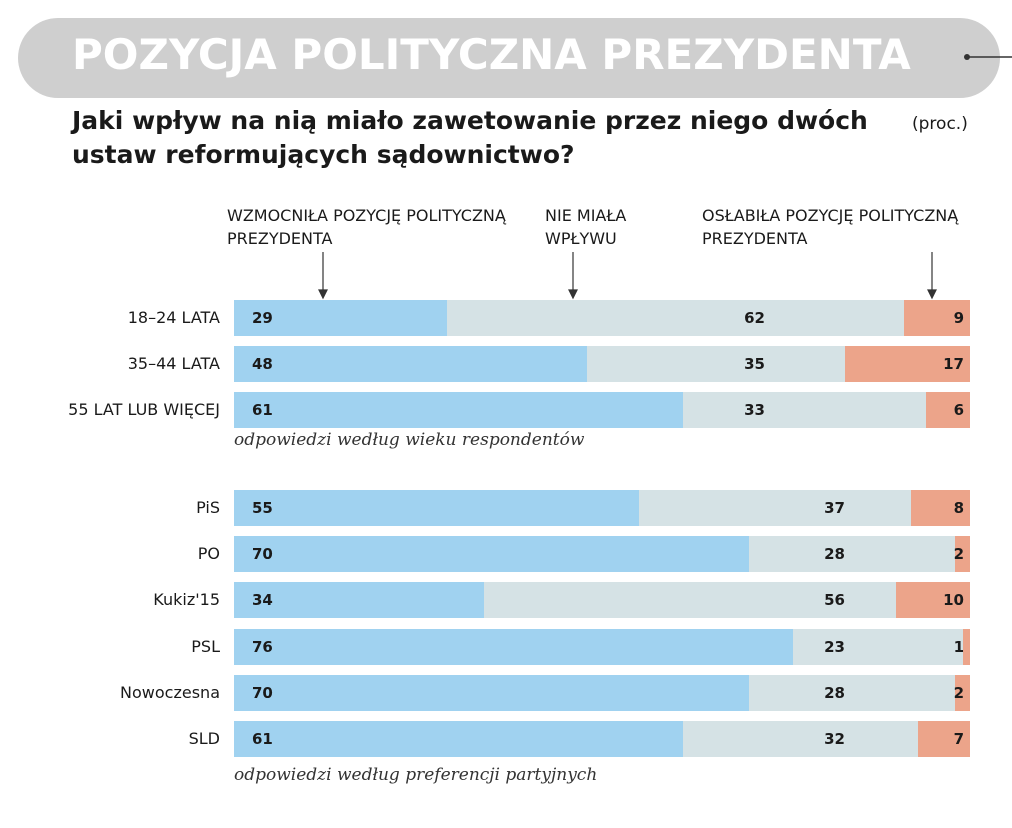 The height and width of the screenshot is (828, 1012). Describe the element at coordinates (208, 554) in the screenshot. I see `category-label: PO` at that location.